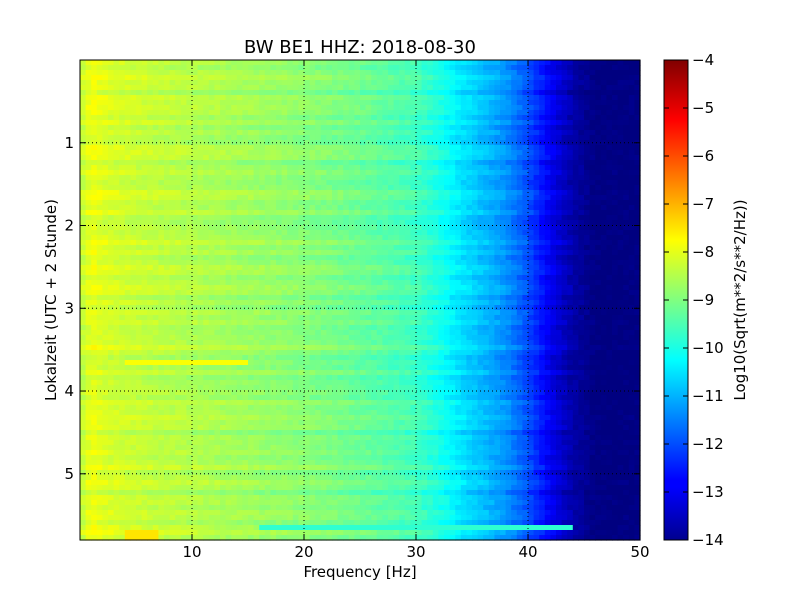  I want to click on chart-title: BW BE1 HHZ: 2018-08-30, so click(360, 47).